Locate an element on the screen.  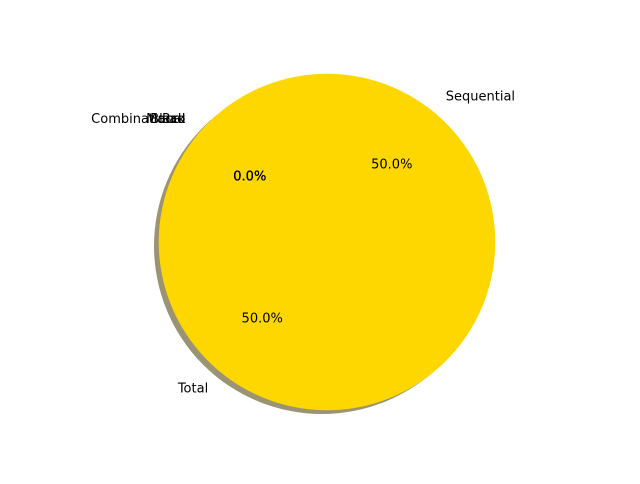
slice-label-sequential: Sequential is located at coordinates (480, 96).